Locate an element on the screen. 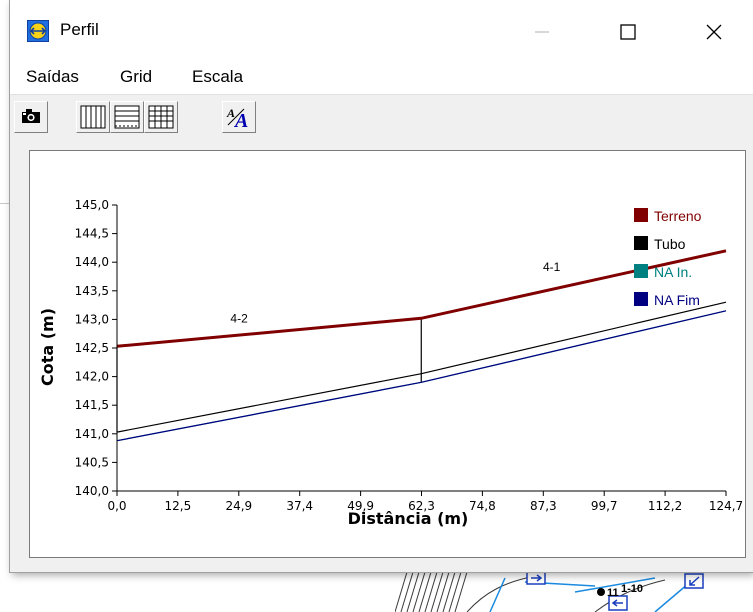 The image size is (753, 612). font-scale-button: A A is located at coordinates (239, 117).